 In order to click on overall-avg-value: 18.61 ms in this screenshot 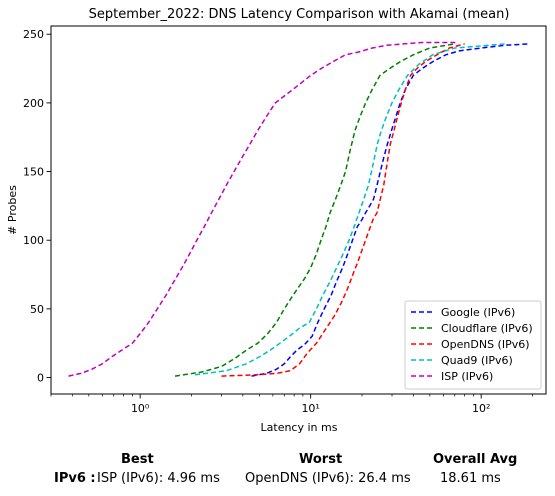, I will do `click(470, 478)`.